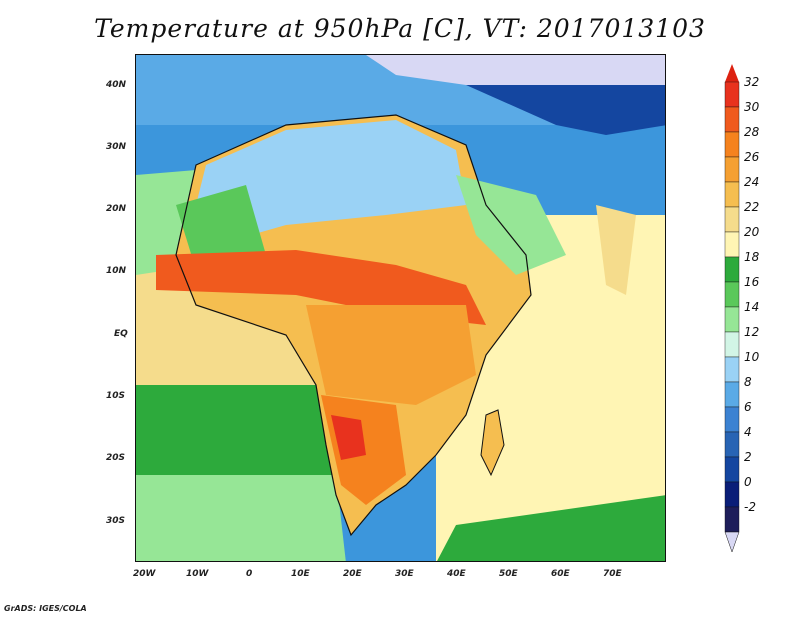  Describe the element at coordinates (752, 107) in the screenshot. I see `colorbar-label: 30` at that location.